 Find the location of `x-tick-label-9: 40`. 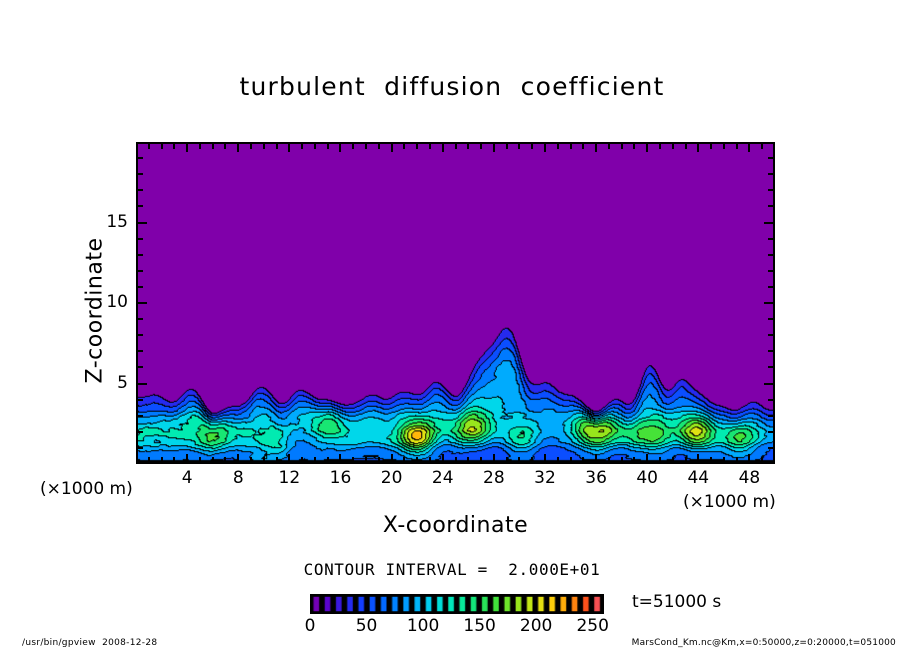

x-tick-label-9: 40 is located at coordinates (647, 478).